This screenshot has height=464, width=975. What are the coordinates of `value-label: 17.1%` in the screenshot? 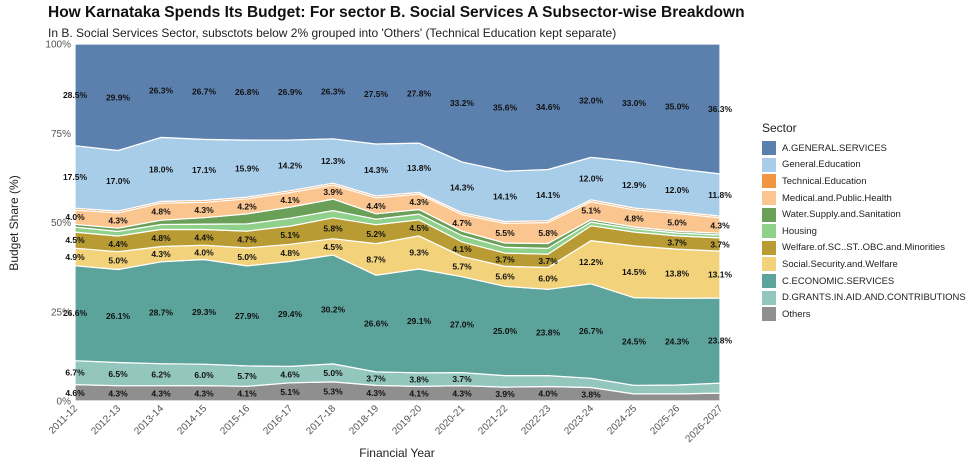 It's located at (204, 170).